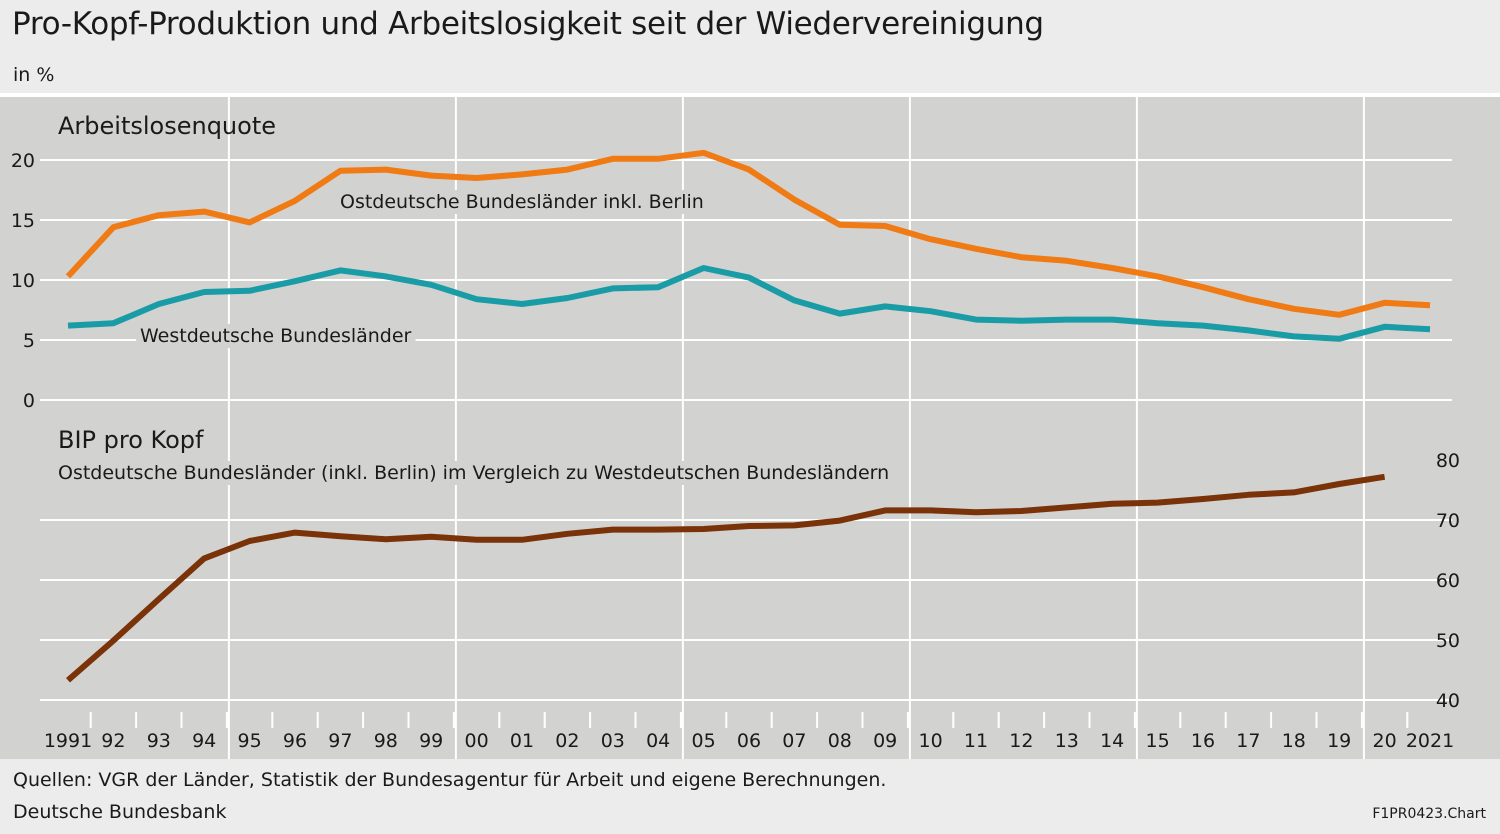 This screenshot has height=834, width=1500. What do you see at coordinates (1067, 741) in the screenshot?
I see `x-tick-label: 13` at bounding box center [1067, 741].